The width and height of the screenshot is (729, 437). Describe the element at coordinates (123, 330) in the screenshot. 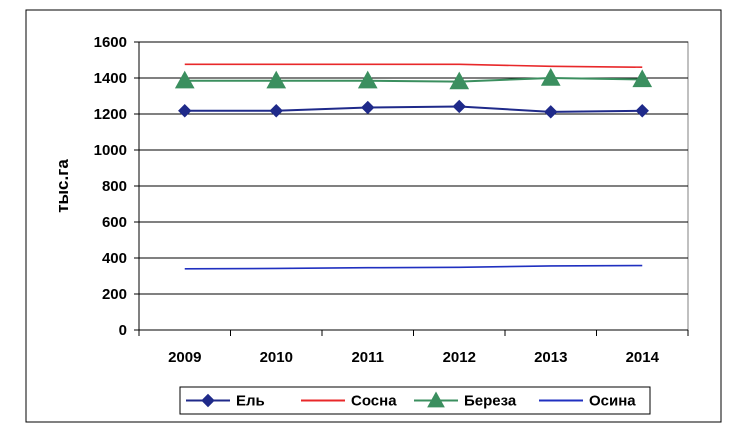

I see `y-tick-label: 0` at that location.